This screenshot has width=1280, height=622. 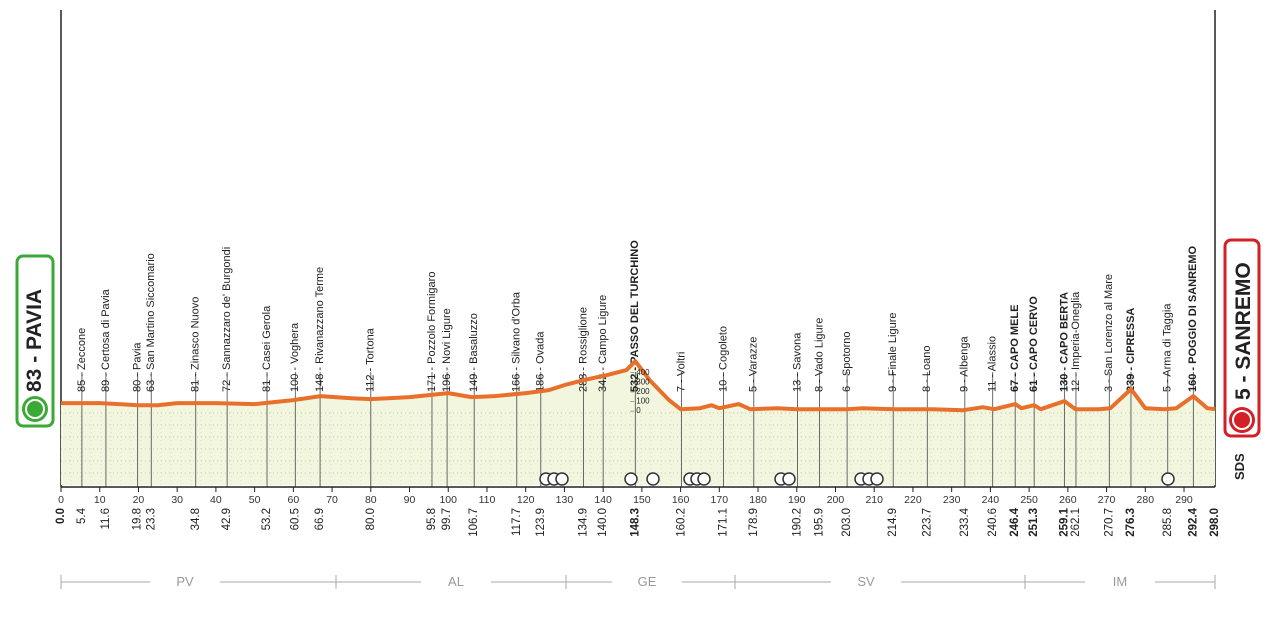 I want to click on x-tick-label: 200, so click(x=836, y=500).